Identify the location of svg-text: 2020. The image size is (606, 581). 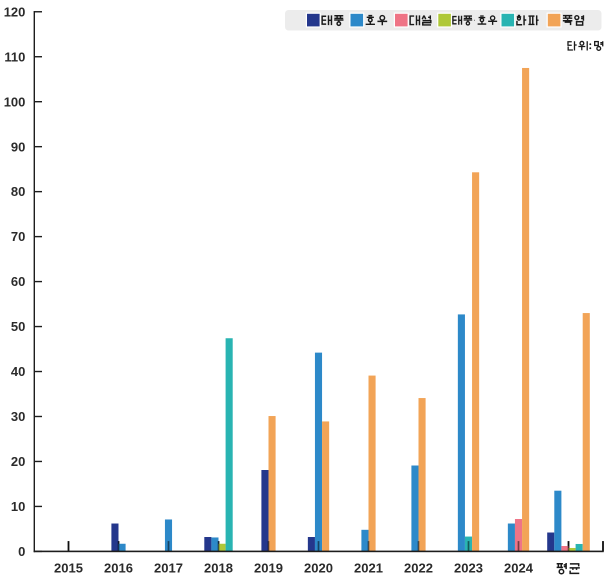
(318, 568).